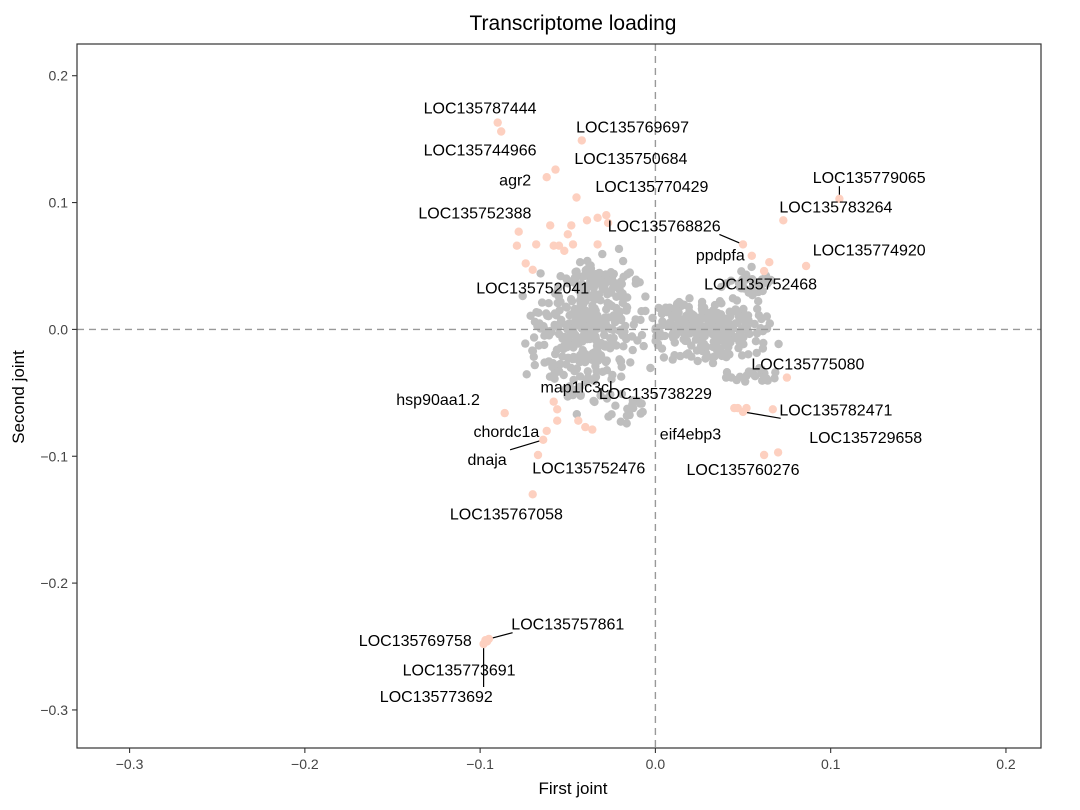 Image resolution: width=1080 pixels, height=810 pixels. What do you see at coordinates (1006, 764) in the screenshot?
I see `x-tick-label: 0.2` at bounding box center [1006, 764].